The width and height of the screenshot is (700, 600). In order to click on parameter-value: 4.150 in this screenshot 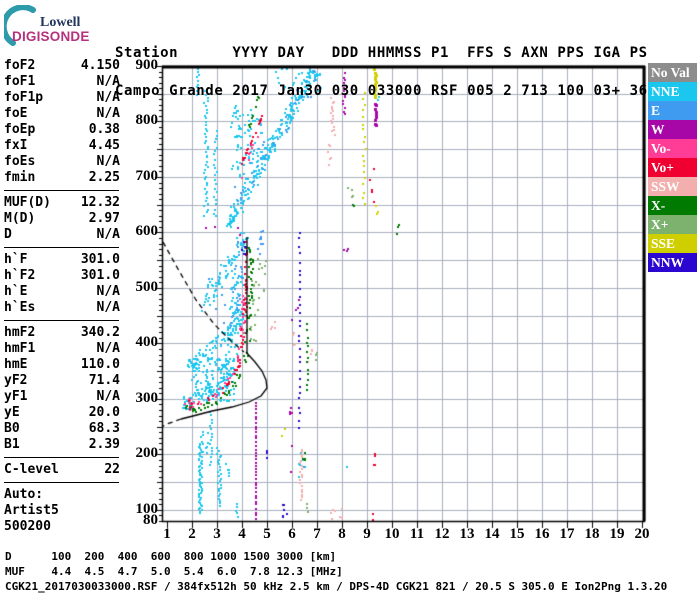, I will do `click(100, 65)`.